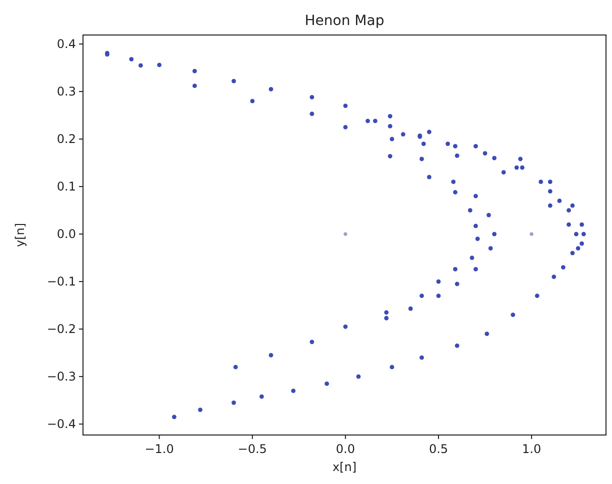 The width and height of the screenshot is (612, 484). Describe the element at coordinates (344, 467) in the screenshot. I see `x-axis-title: x[n]` at that location.